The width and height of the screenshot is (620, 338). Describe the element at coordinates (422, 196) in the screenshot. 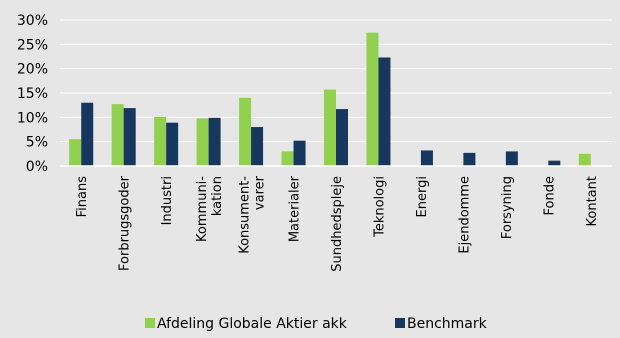

I see `x-category-label: Energi` at that location.